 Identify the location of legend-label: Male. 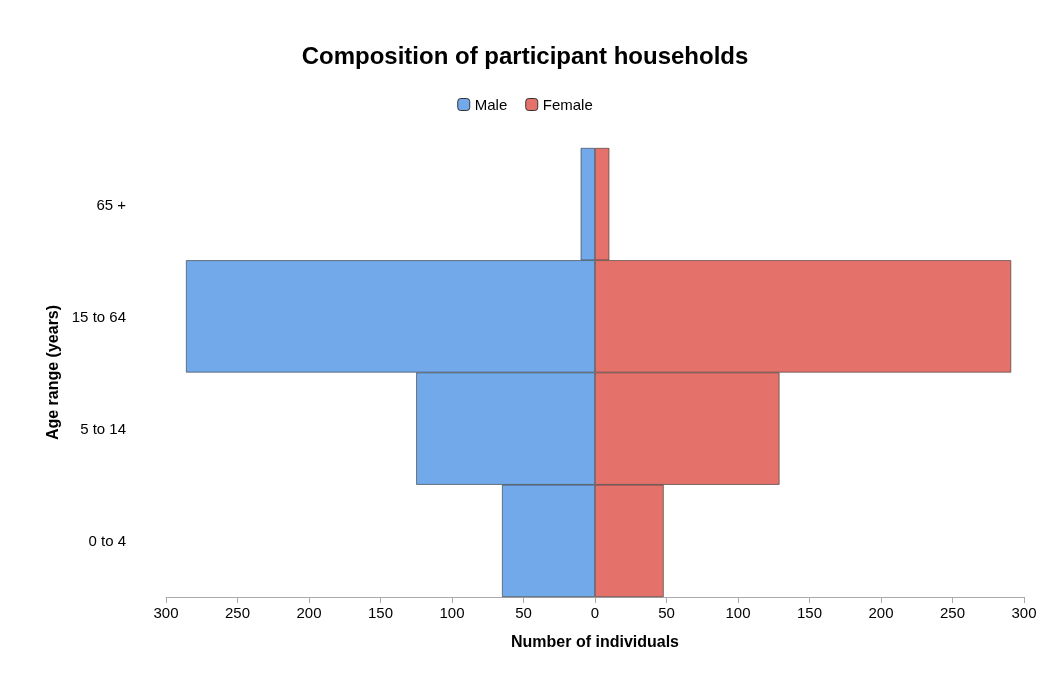
(491, 104).